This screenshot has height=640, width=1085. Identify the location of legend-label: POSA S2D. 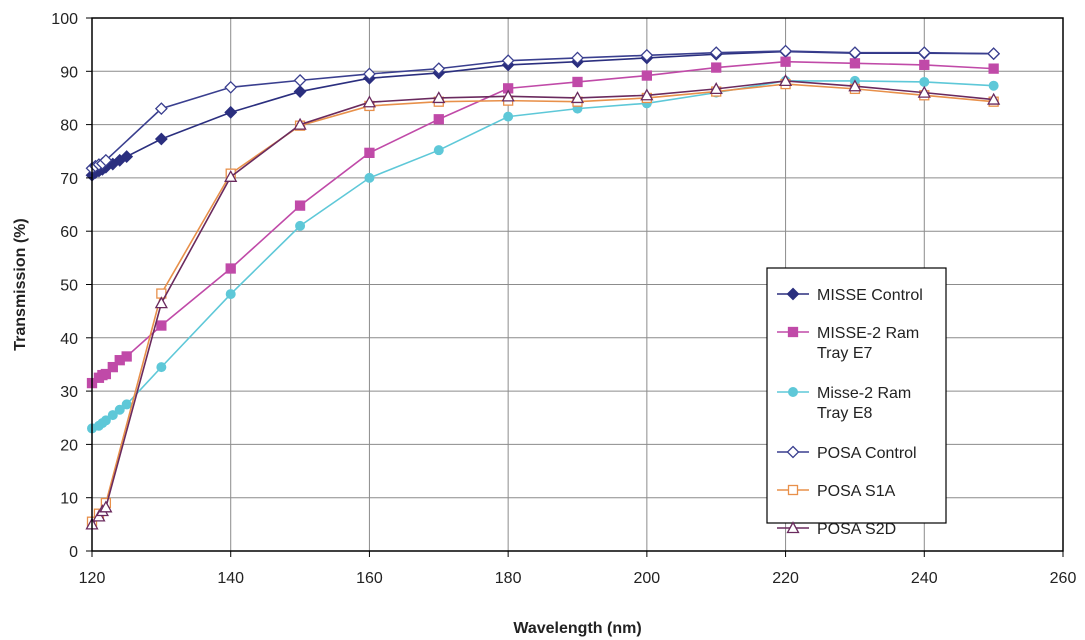
(856, 529).